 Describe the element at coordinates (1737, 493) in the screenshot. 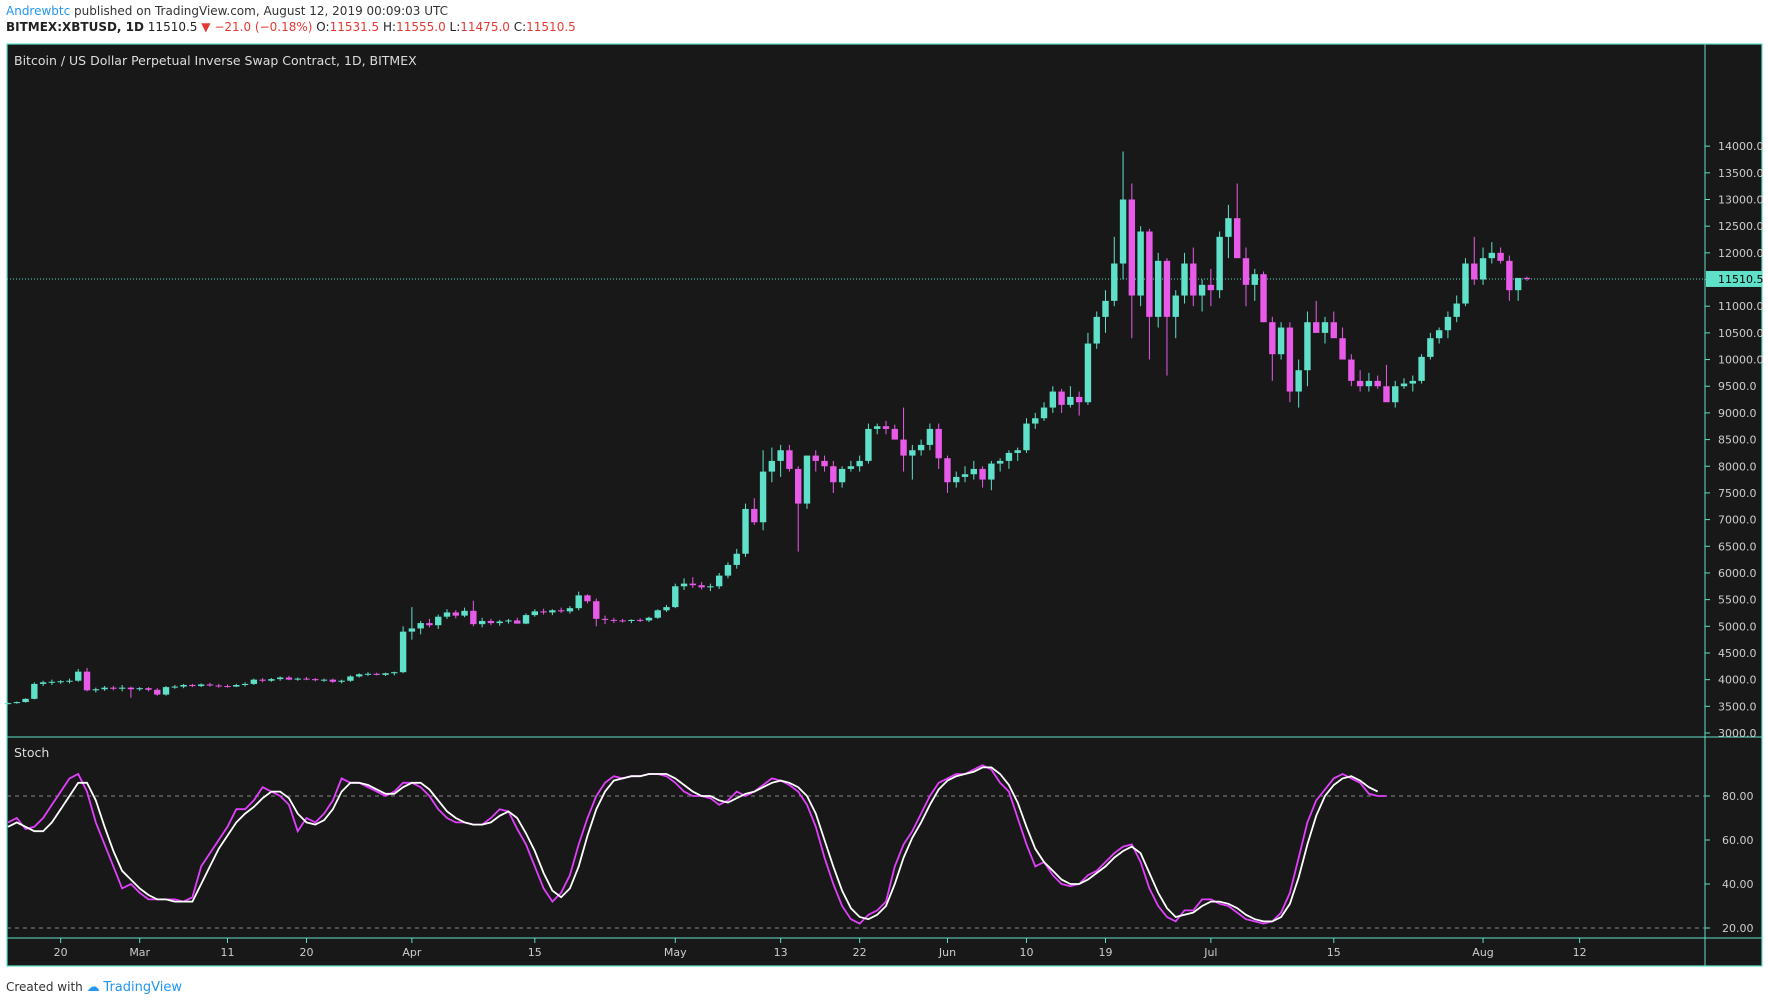

I see `price-tick-label: 7500.0` at that location.